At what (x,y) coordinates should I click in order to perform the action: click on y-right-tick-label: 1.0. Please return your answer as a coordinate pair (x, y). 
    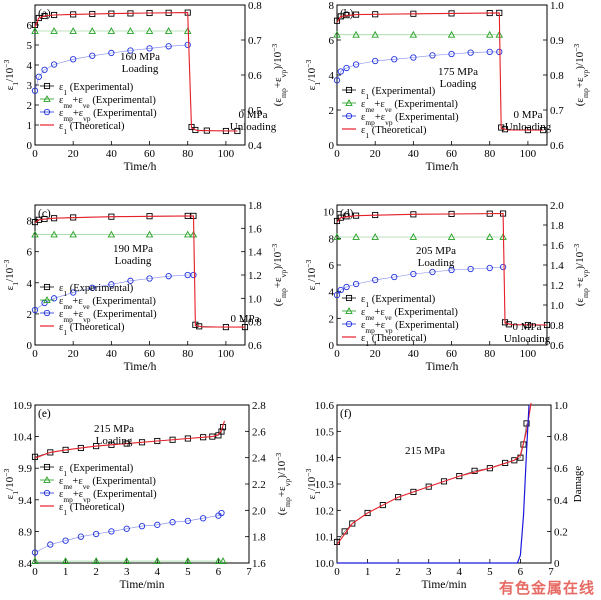
    Looking at the image, I should click on (557, 6).